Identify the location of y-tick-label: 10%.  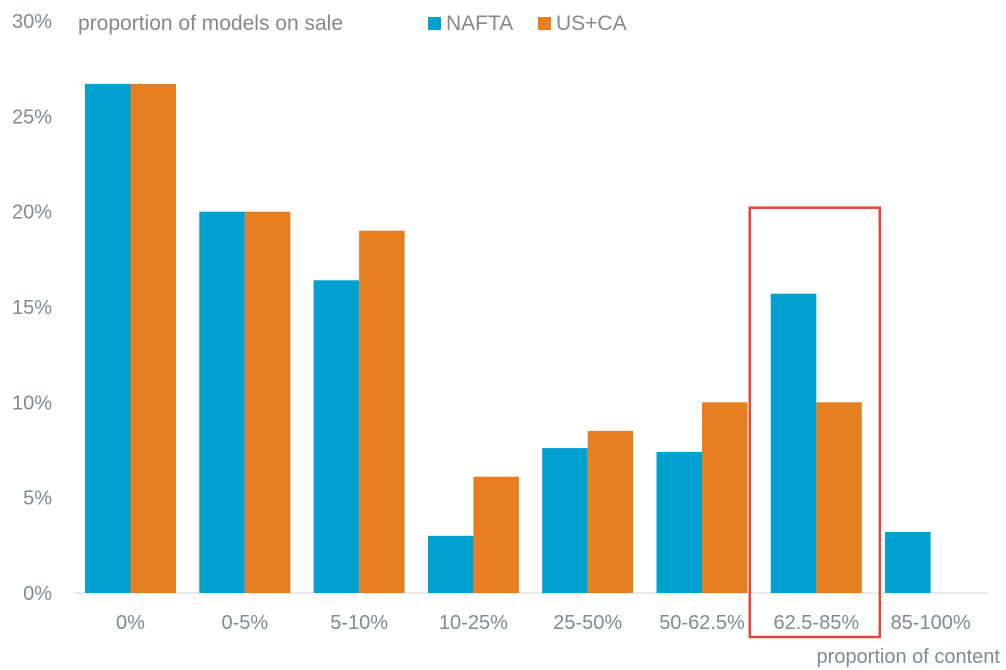
(32, 403).